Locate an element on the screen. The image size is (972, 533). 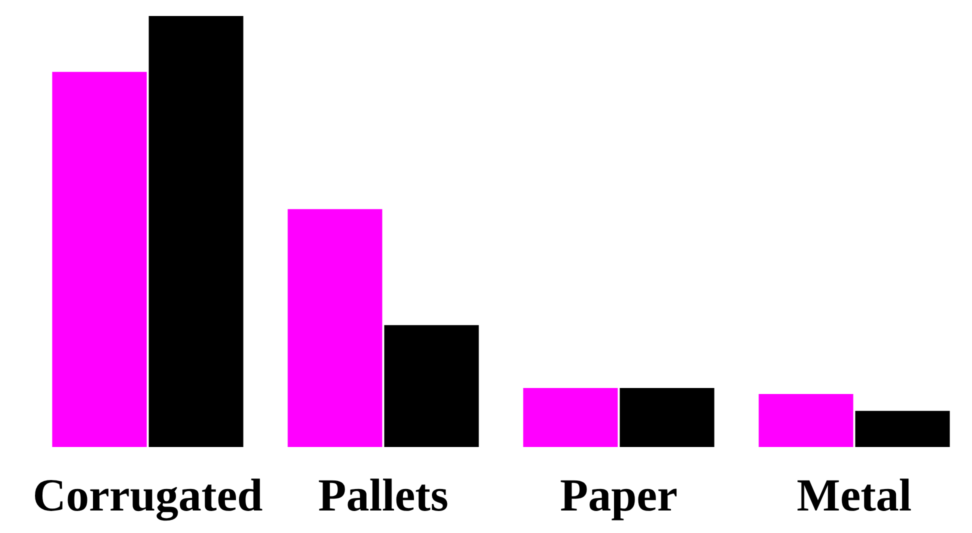
x-tick-label: Pallets is located at coordinates (383, 495).